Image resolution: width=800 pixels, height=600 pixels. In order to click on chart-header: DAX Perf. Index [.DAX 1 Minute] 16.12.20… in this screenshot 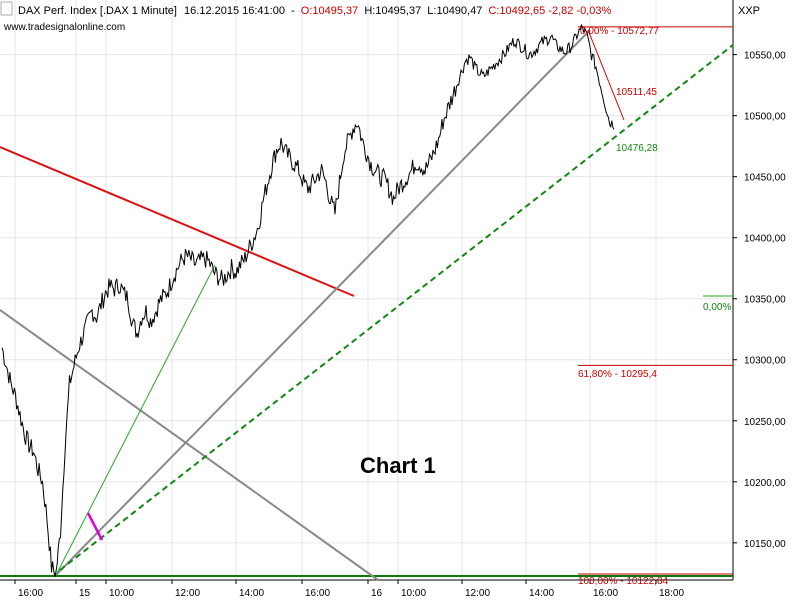, I will do `click(306, 17)`.